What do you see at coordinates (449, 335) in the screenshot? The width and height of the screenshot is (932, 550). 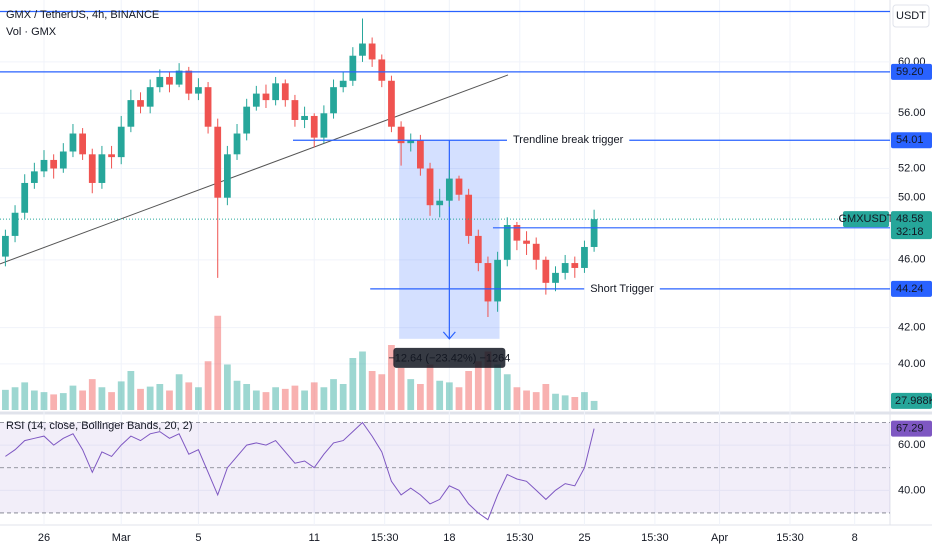 I see `measure-arrow-head` at bounding box center [449, 335].